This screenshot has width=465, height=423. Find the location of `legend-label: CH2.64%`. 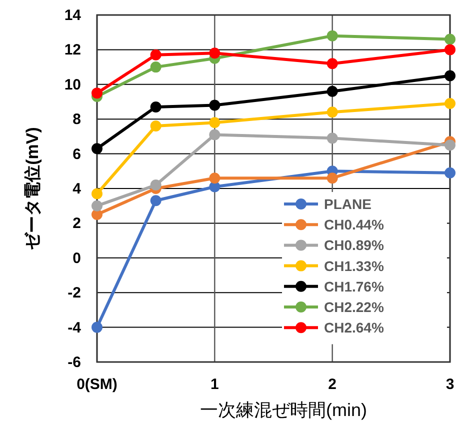

legend-label: CH2.64% is located at coordinates (354, 328).